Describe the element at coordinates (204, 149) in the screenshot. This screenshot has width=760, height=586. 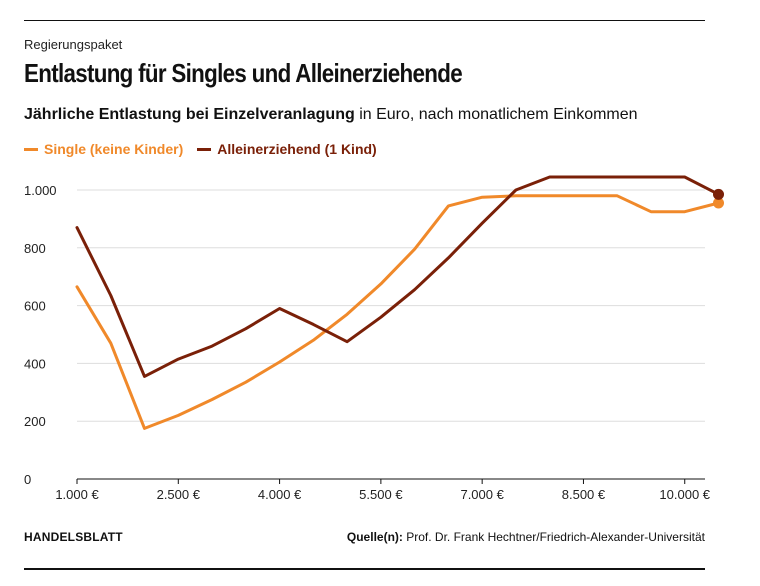
I see `legend-swatch-alleinerziehend` at that location.